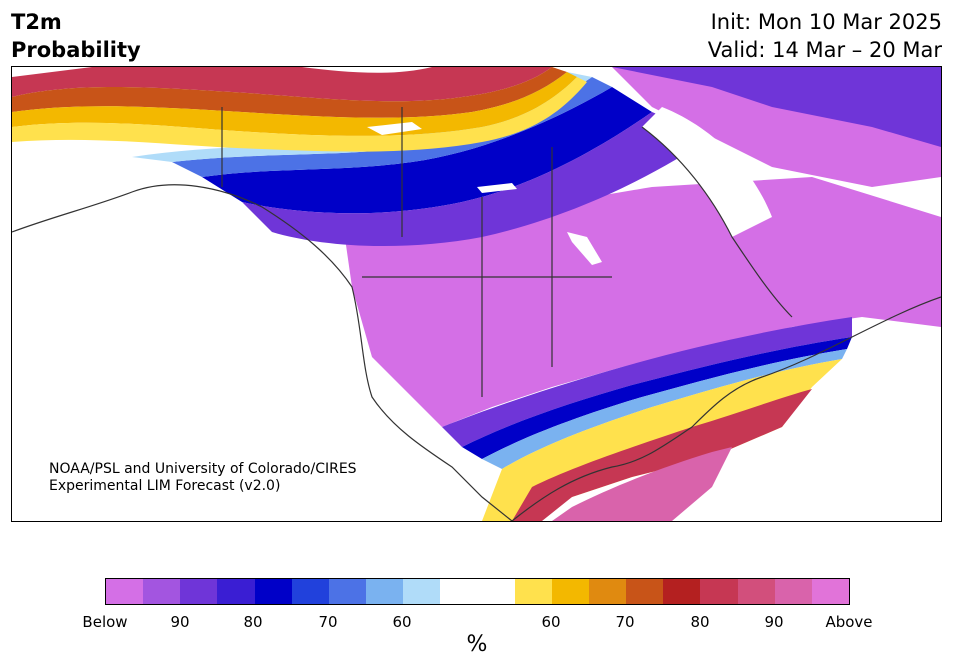 Image resolution: width=954 pixels, height=671 pixels. What do you see at coordinates (700, 622) in the screenshot?
I see `tick-80-above: 80` at bounding box center [700, 622].